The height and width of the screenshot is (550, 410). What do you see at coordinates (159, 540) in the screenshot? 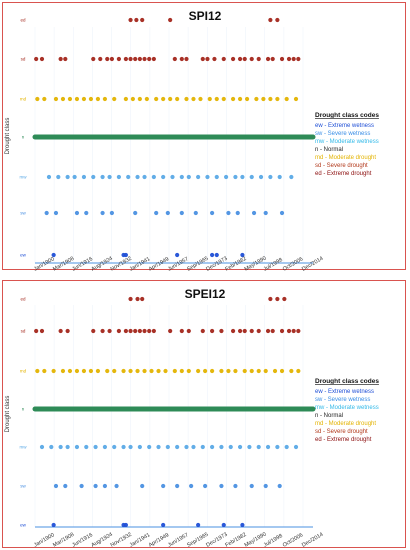
I see `x-tick-label: Apr/1949` at bounding box center [159, 540].